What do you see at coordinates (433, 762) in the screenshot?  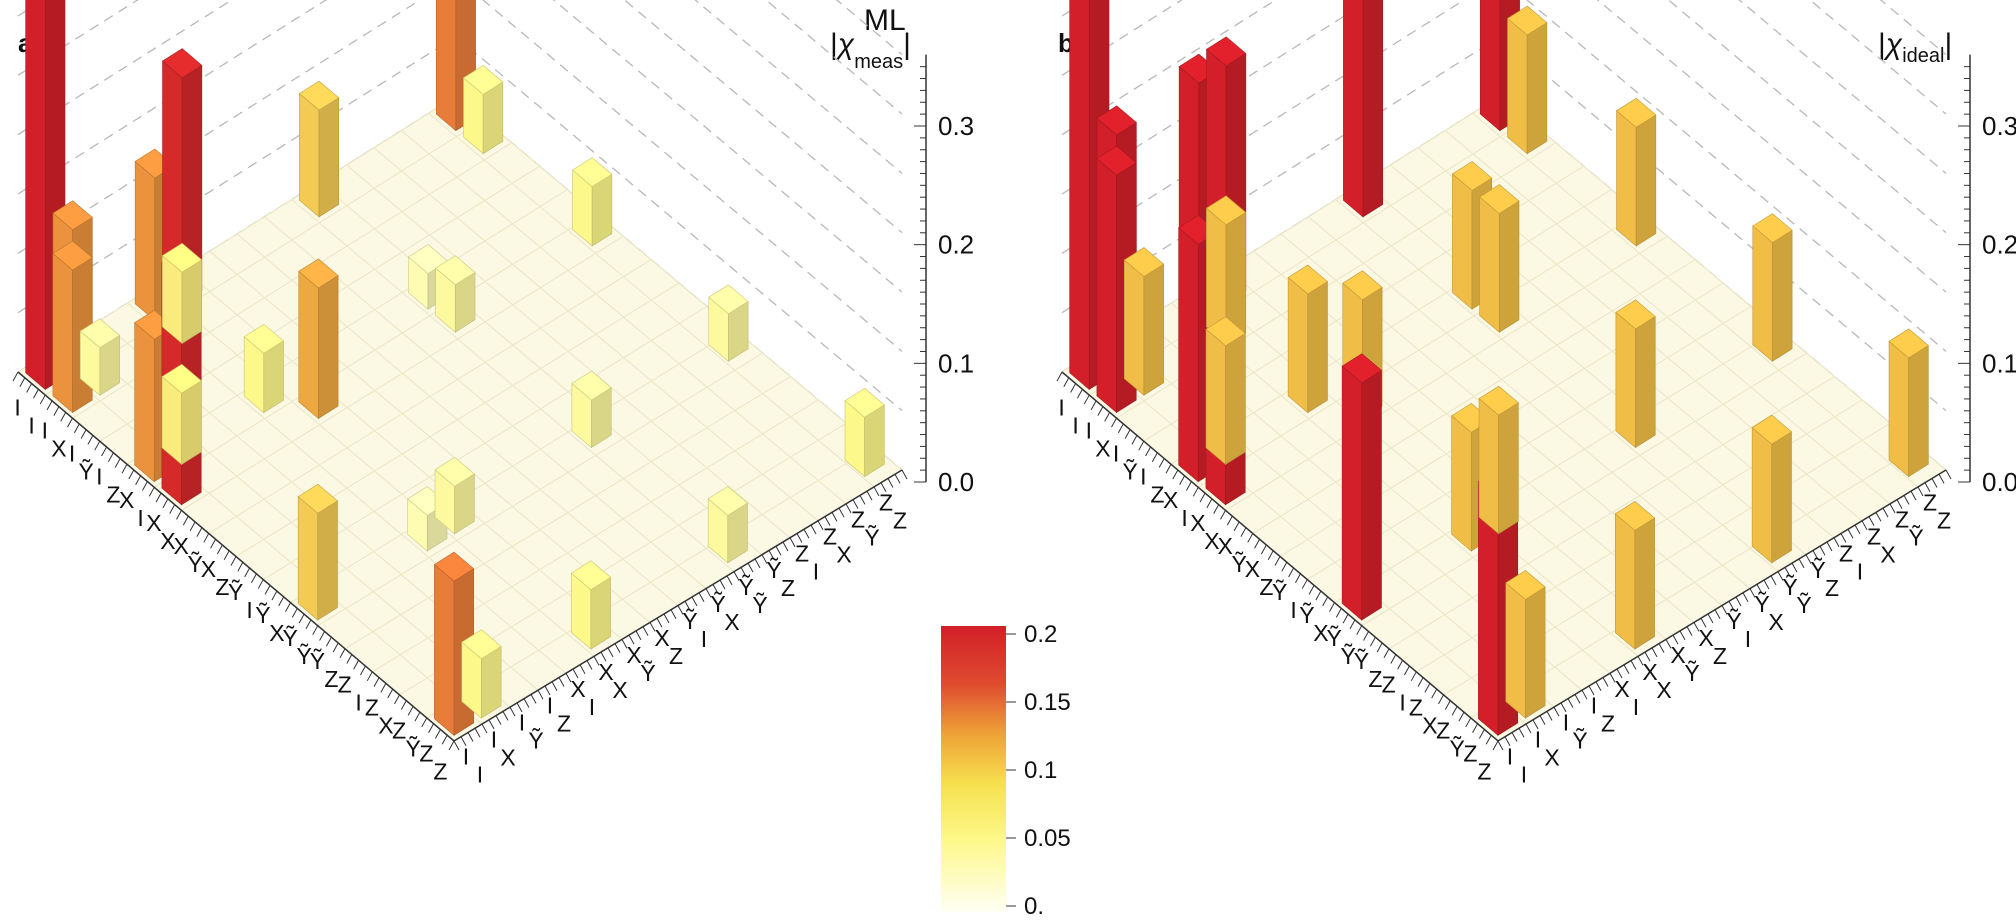 I see `row-category-label: ZZ` at bounding box center [433, 762].